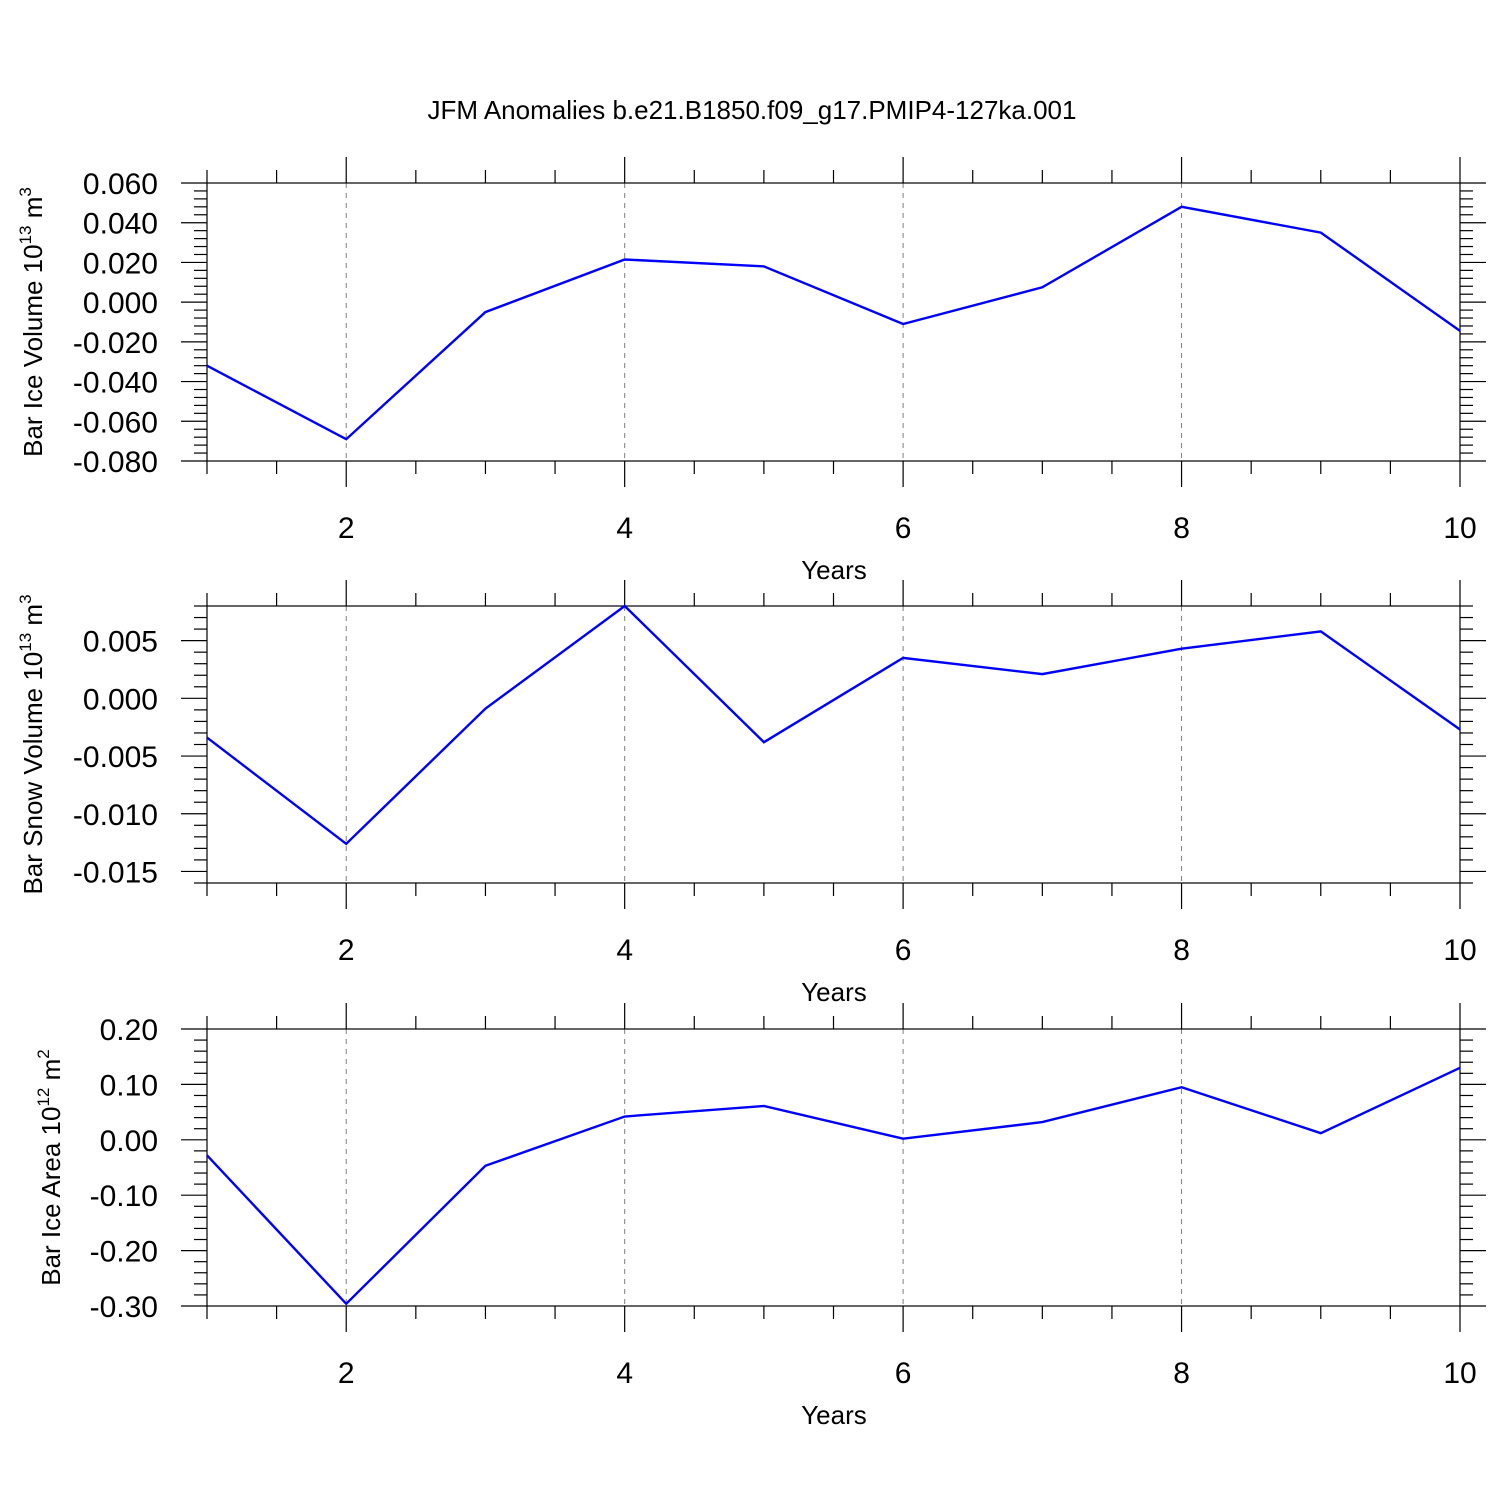 Image resolution: width=1500 pixels, height=1500 pixels. Describe the element at coordinates (129, 1085) in the screenshot. I see `y-tick-label: 0.10` at that location.